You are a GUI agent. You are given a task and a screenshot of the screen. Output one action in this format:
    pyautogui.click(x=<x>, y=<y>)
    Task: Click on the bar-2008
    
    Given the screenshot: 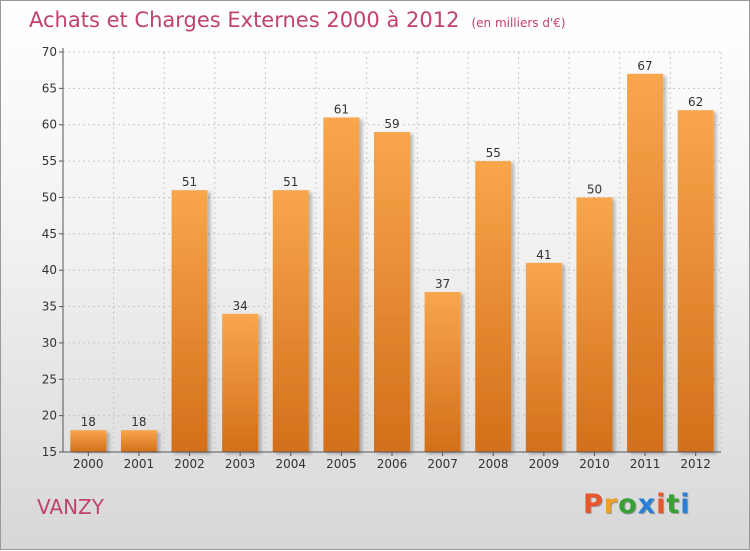 What is the action you would take?
    pyautogui.click(x=493, y=306)
    